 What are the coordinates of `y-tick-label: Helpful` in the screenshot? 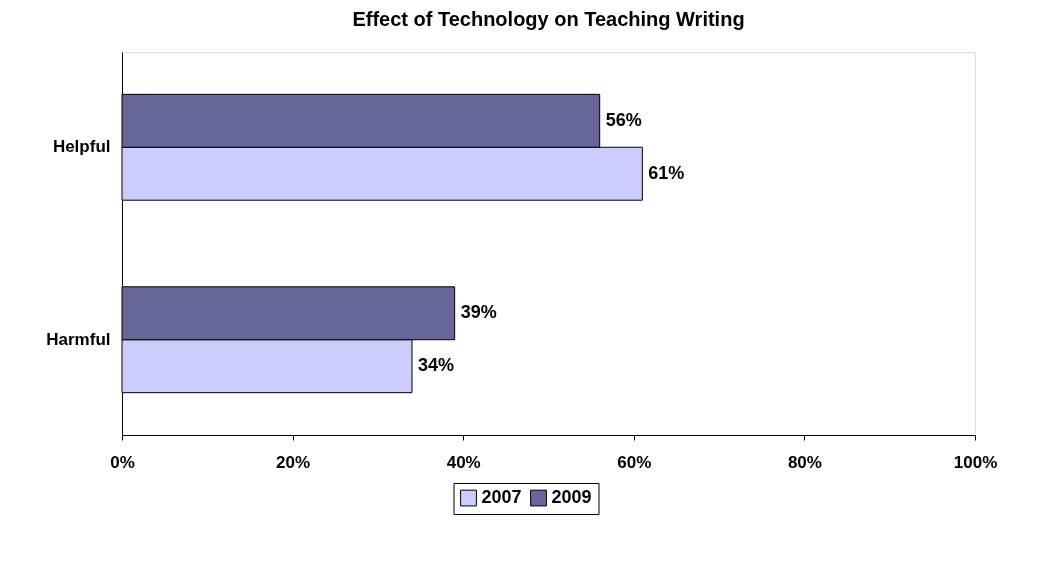 It's located at (81, 147).